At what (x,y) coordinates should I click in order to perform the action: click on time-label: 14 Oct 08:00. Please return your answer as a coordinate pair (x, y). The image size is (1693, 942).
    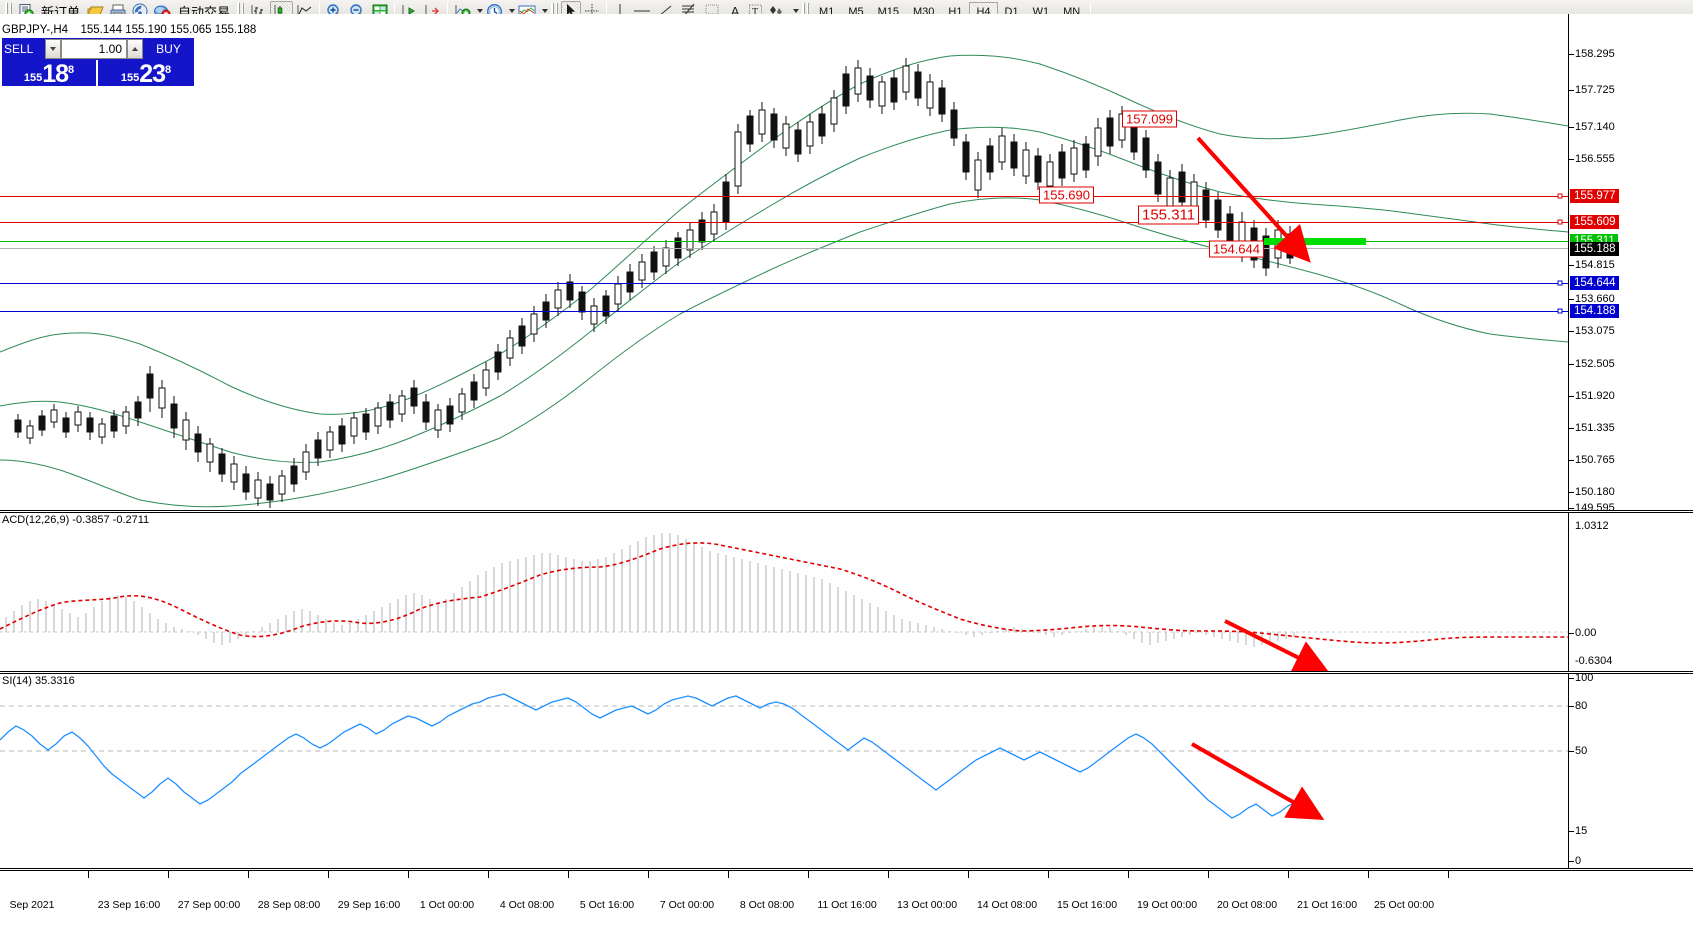
    Looking at the image, I should click on (1007, 905).